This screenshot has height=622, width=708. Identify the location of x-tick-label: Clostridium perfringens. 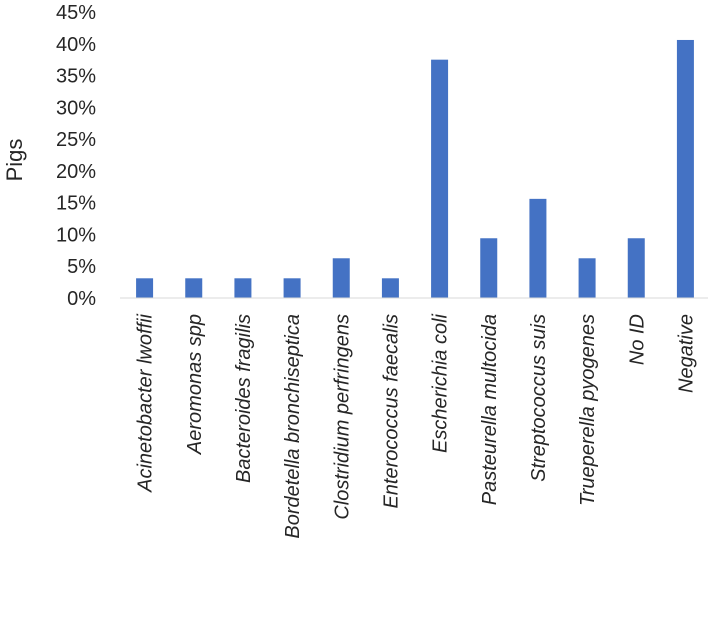
(342, 417).